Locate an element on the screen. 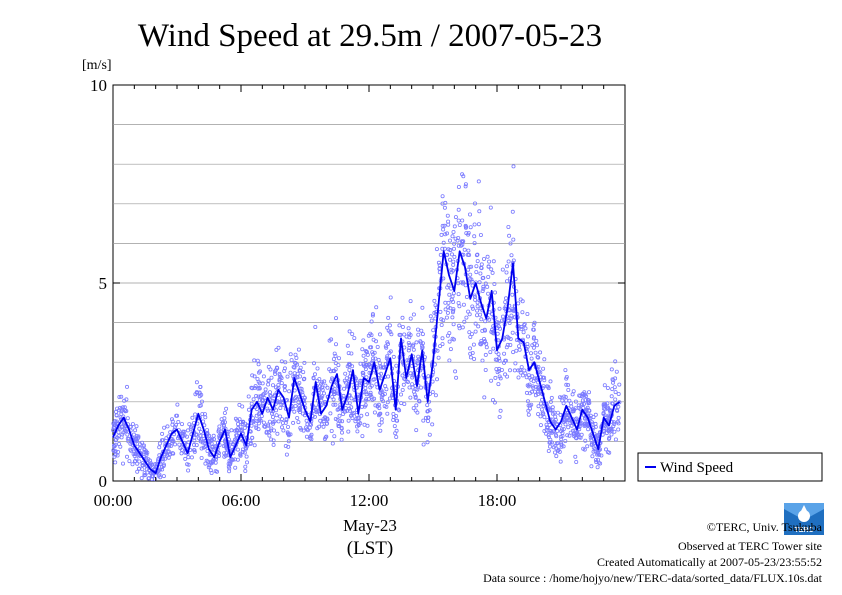  svg-text: TERC is located at coordinates (803, 530).